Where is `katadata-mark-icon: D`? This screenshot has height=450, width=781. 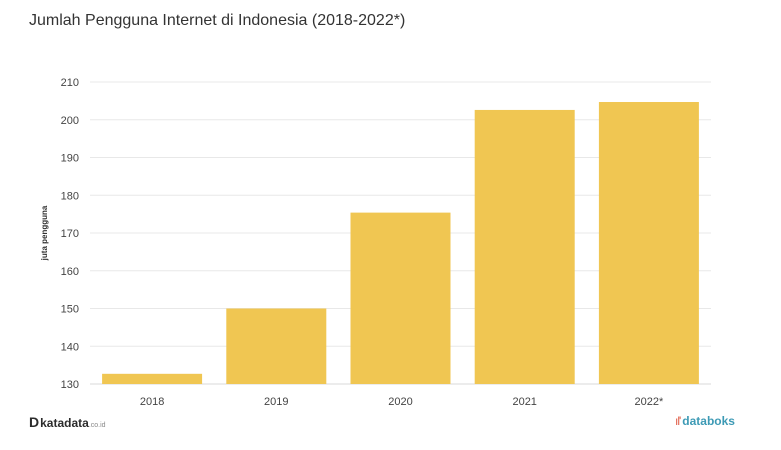
katadata-mark-icon: D is located at coordinates (34, 422).